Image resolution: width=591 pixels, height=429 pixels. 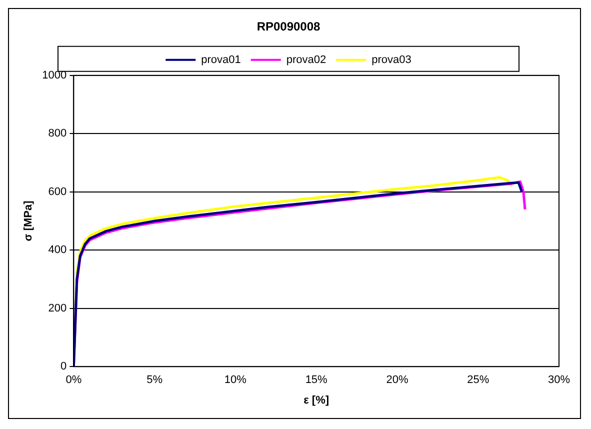 I want to click on x-tick-label: 20%, so click(x=397, y=380).